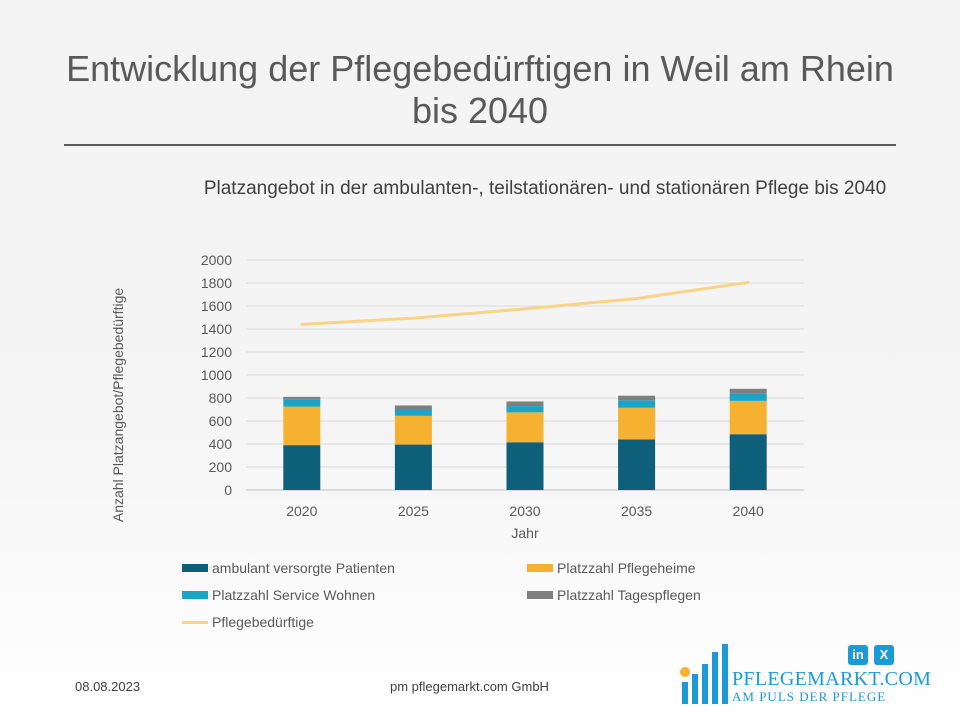 The height and width of the screenshot is (720, 960). What do you see at coordinates (629, 595) in the screenshot?
I see `legend-label: Platzzahl Tagespflegen` at bounding box center [629, 595].